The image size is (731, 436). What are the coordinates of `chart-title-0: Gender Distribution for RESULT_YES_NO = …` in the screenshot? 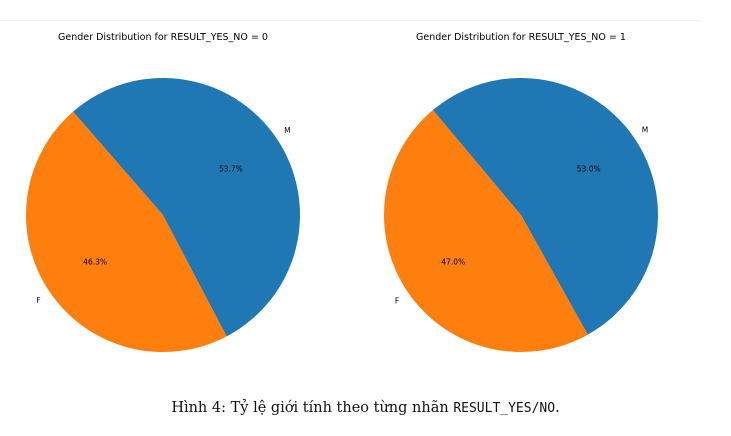 It's located at (163, 37).